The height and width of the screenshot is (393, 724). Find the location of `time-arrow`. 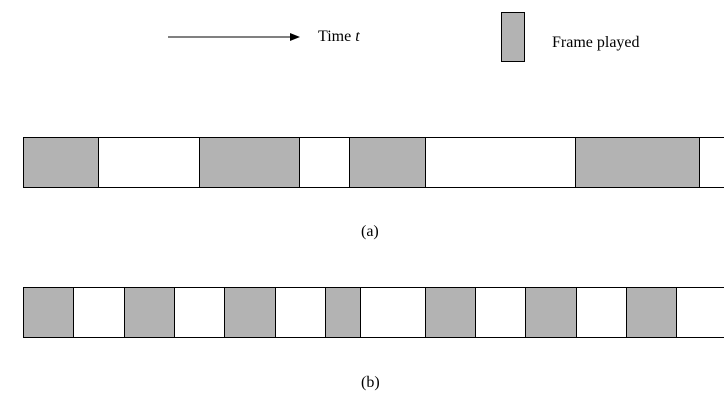

time-arrow is located at coordinates (234, 37).